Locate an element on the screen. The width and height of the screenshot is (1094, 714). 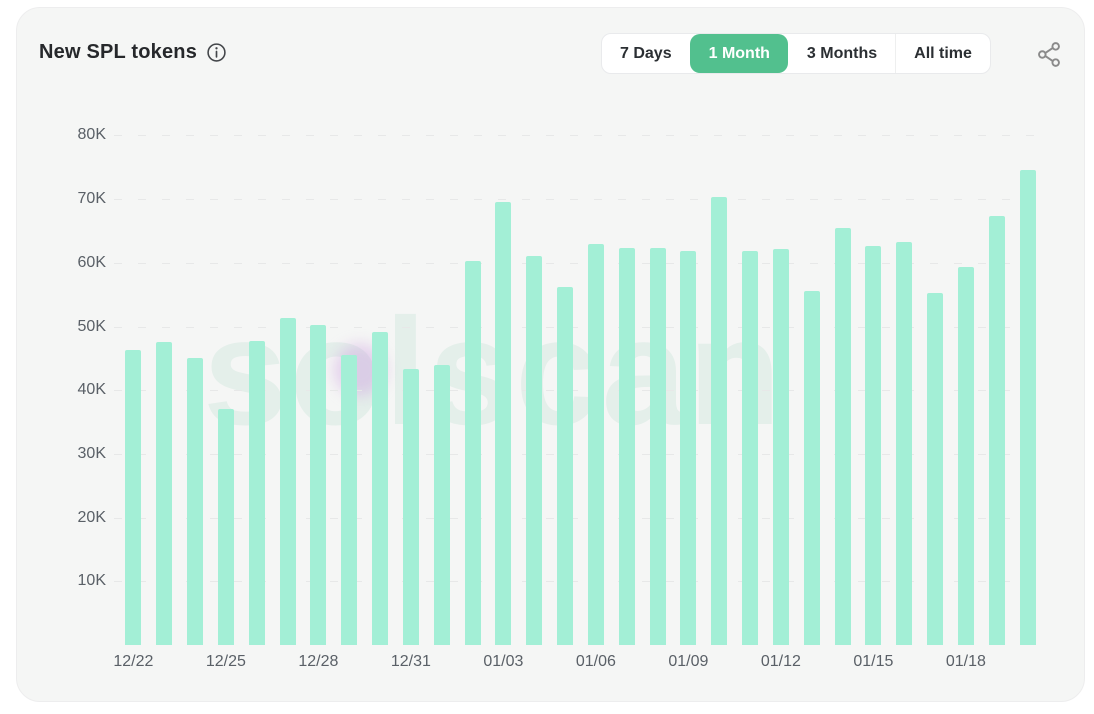
bar-01/12 is located at coordinates (780, 447).